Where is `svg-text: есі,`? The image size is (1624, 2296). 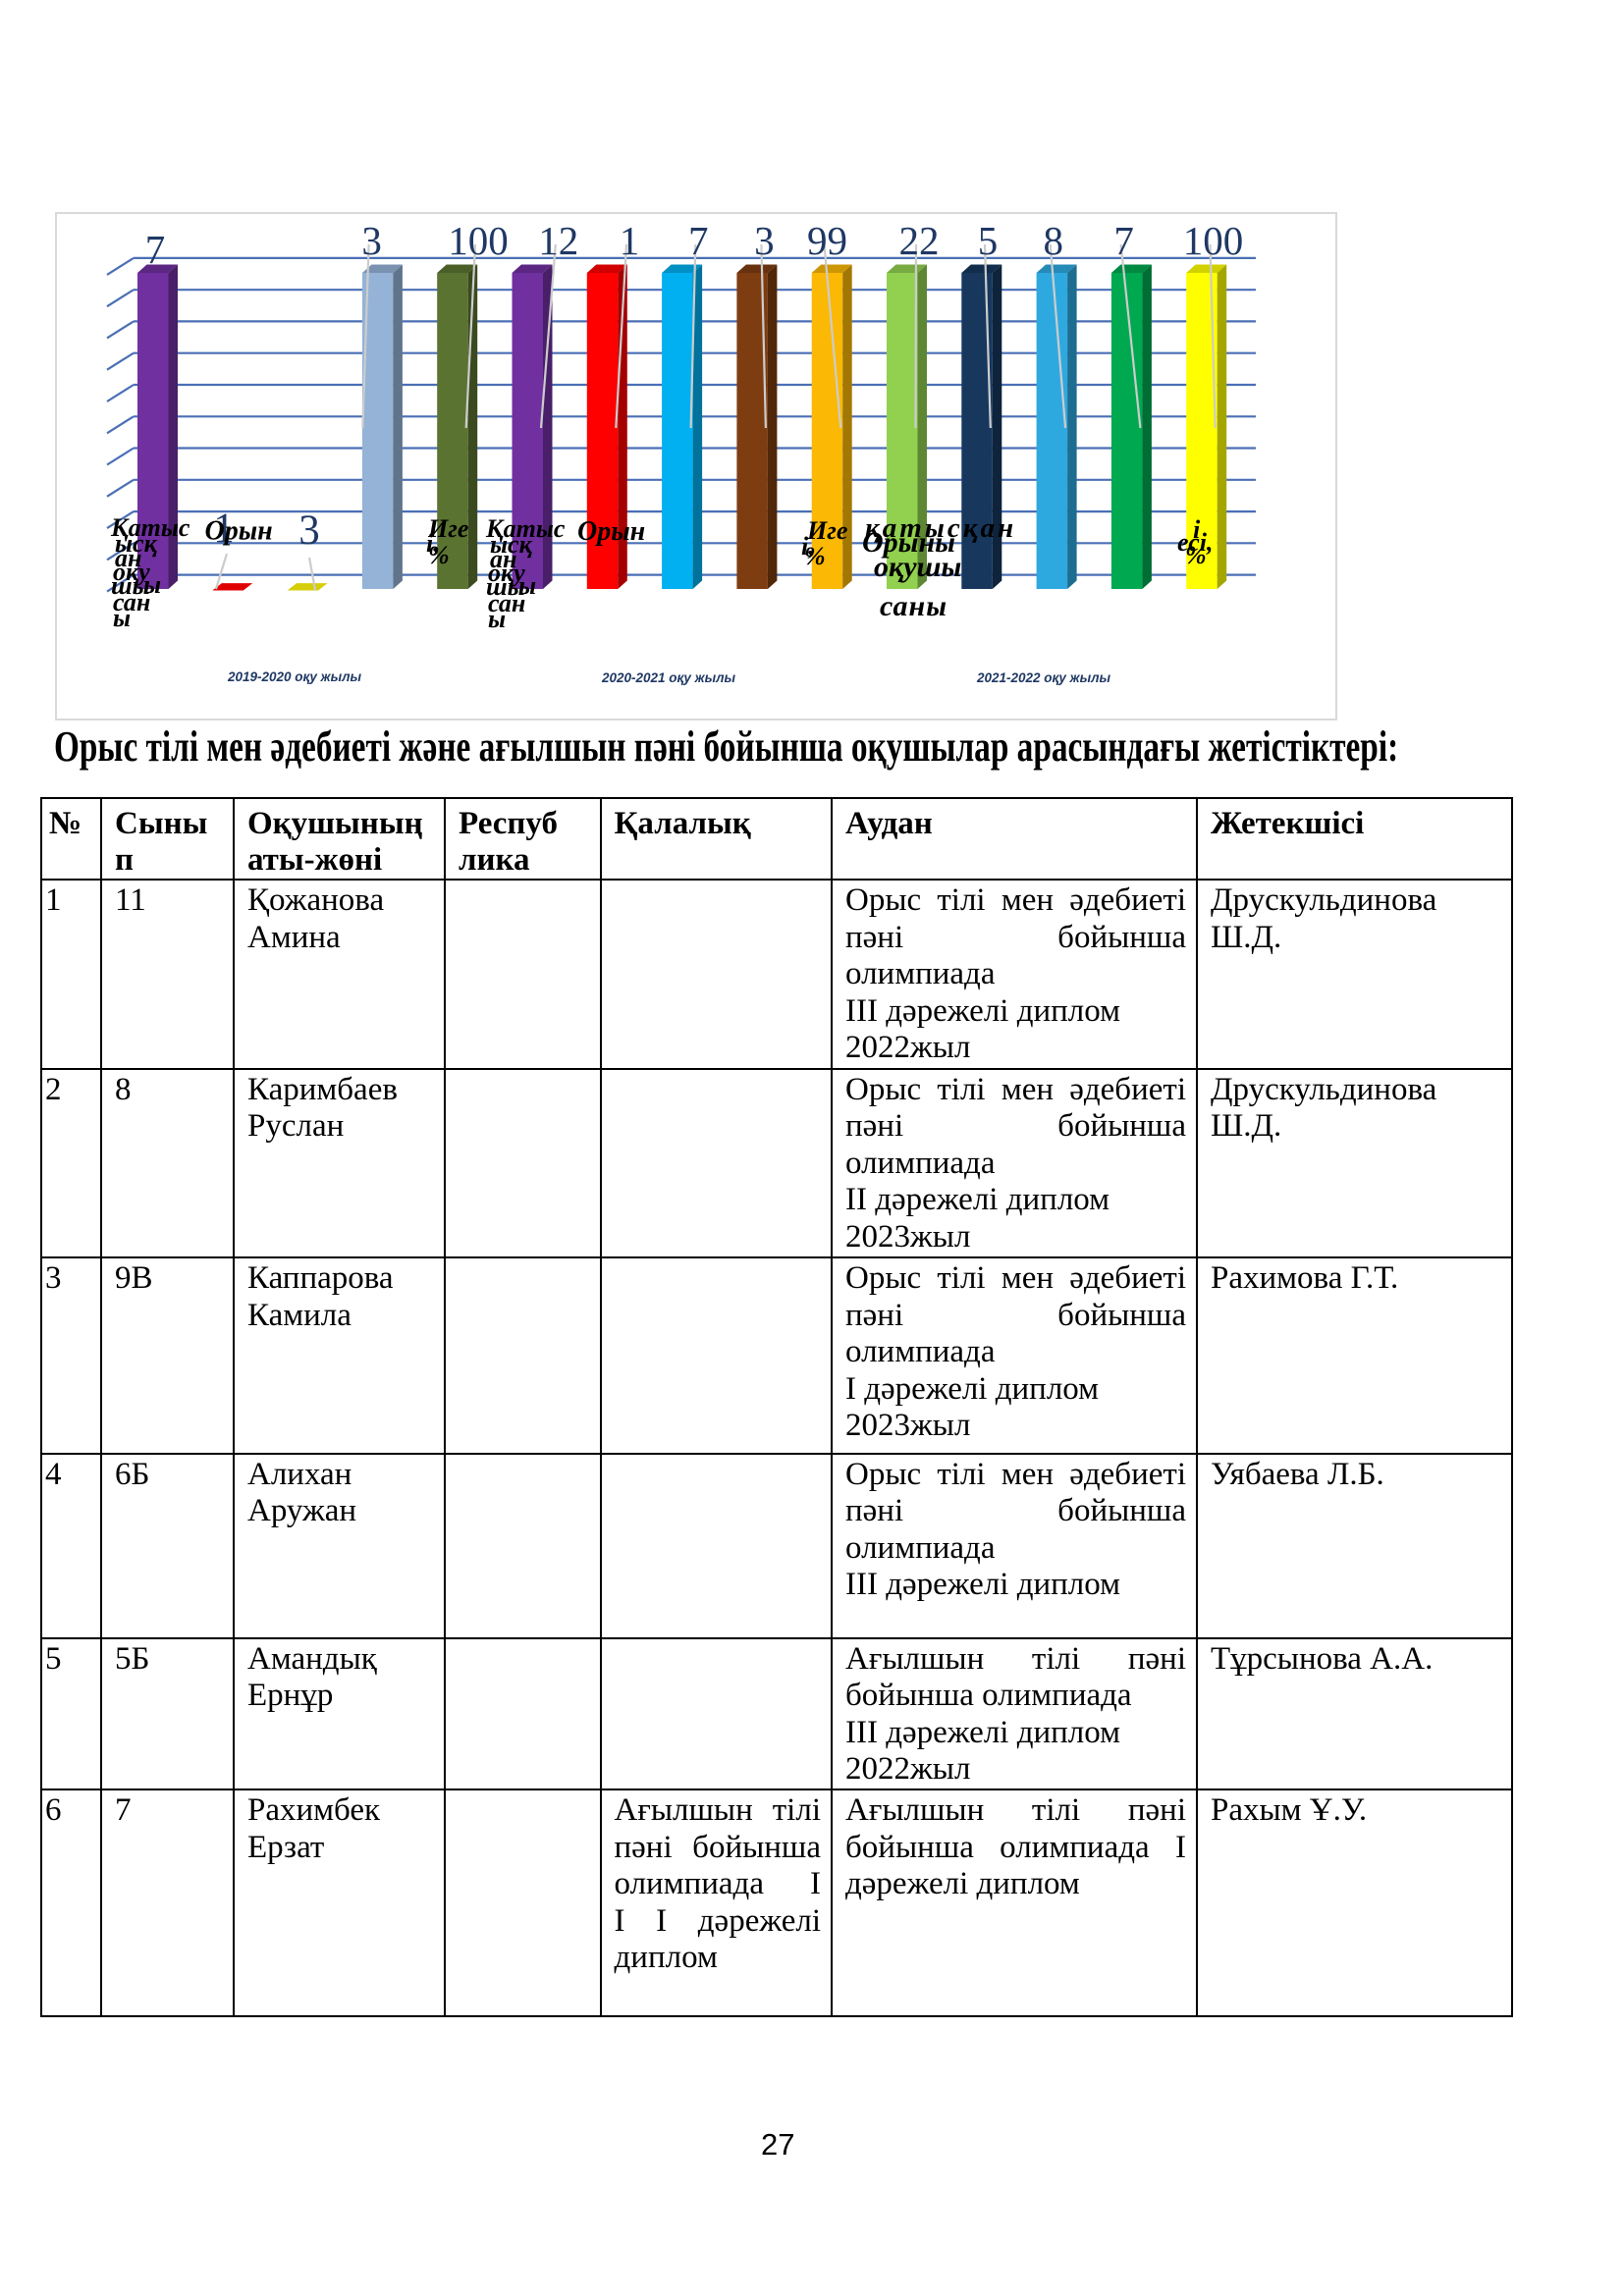 svg-text: есі, is located at coordinates (1195, 542).